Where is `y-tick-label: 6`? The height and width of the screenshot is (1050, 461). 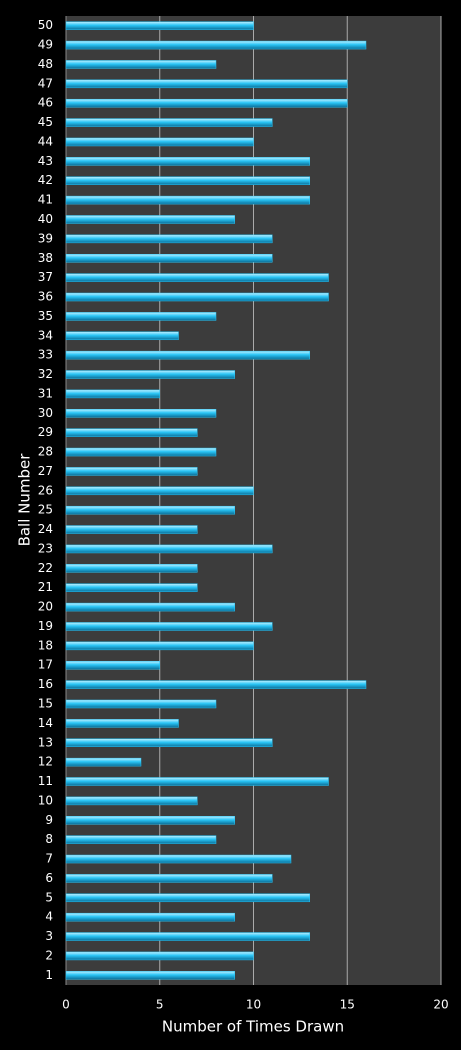
y-tick-label: 6 is located at coordinates (49, 878).